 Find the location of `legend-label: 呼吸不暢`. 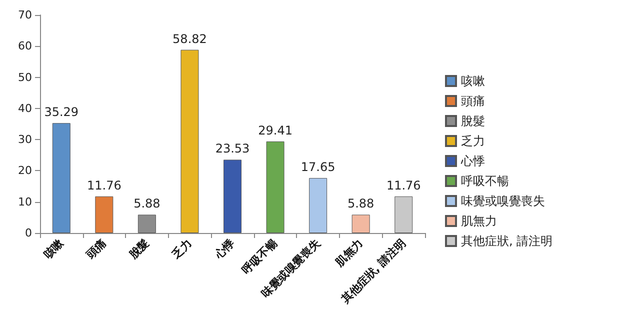

legend-label: 呼吸不暢 is located at coordinates (485, 181).